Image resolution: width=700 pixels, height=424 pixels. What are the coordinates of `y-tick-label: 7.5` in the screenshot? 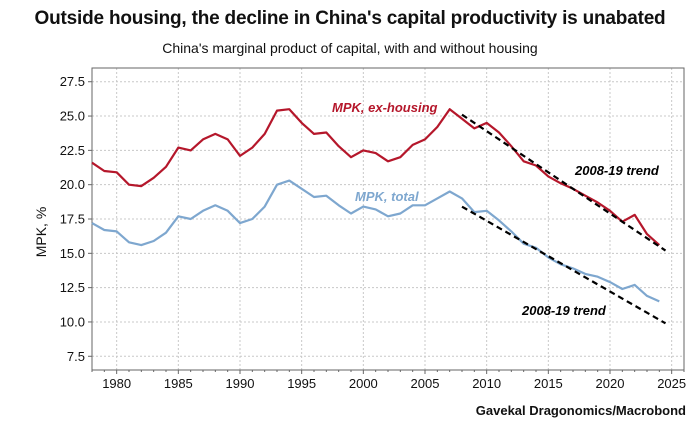 It's located at (76, 356).